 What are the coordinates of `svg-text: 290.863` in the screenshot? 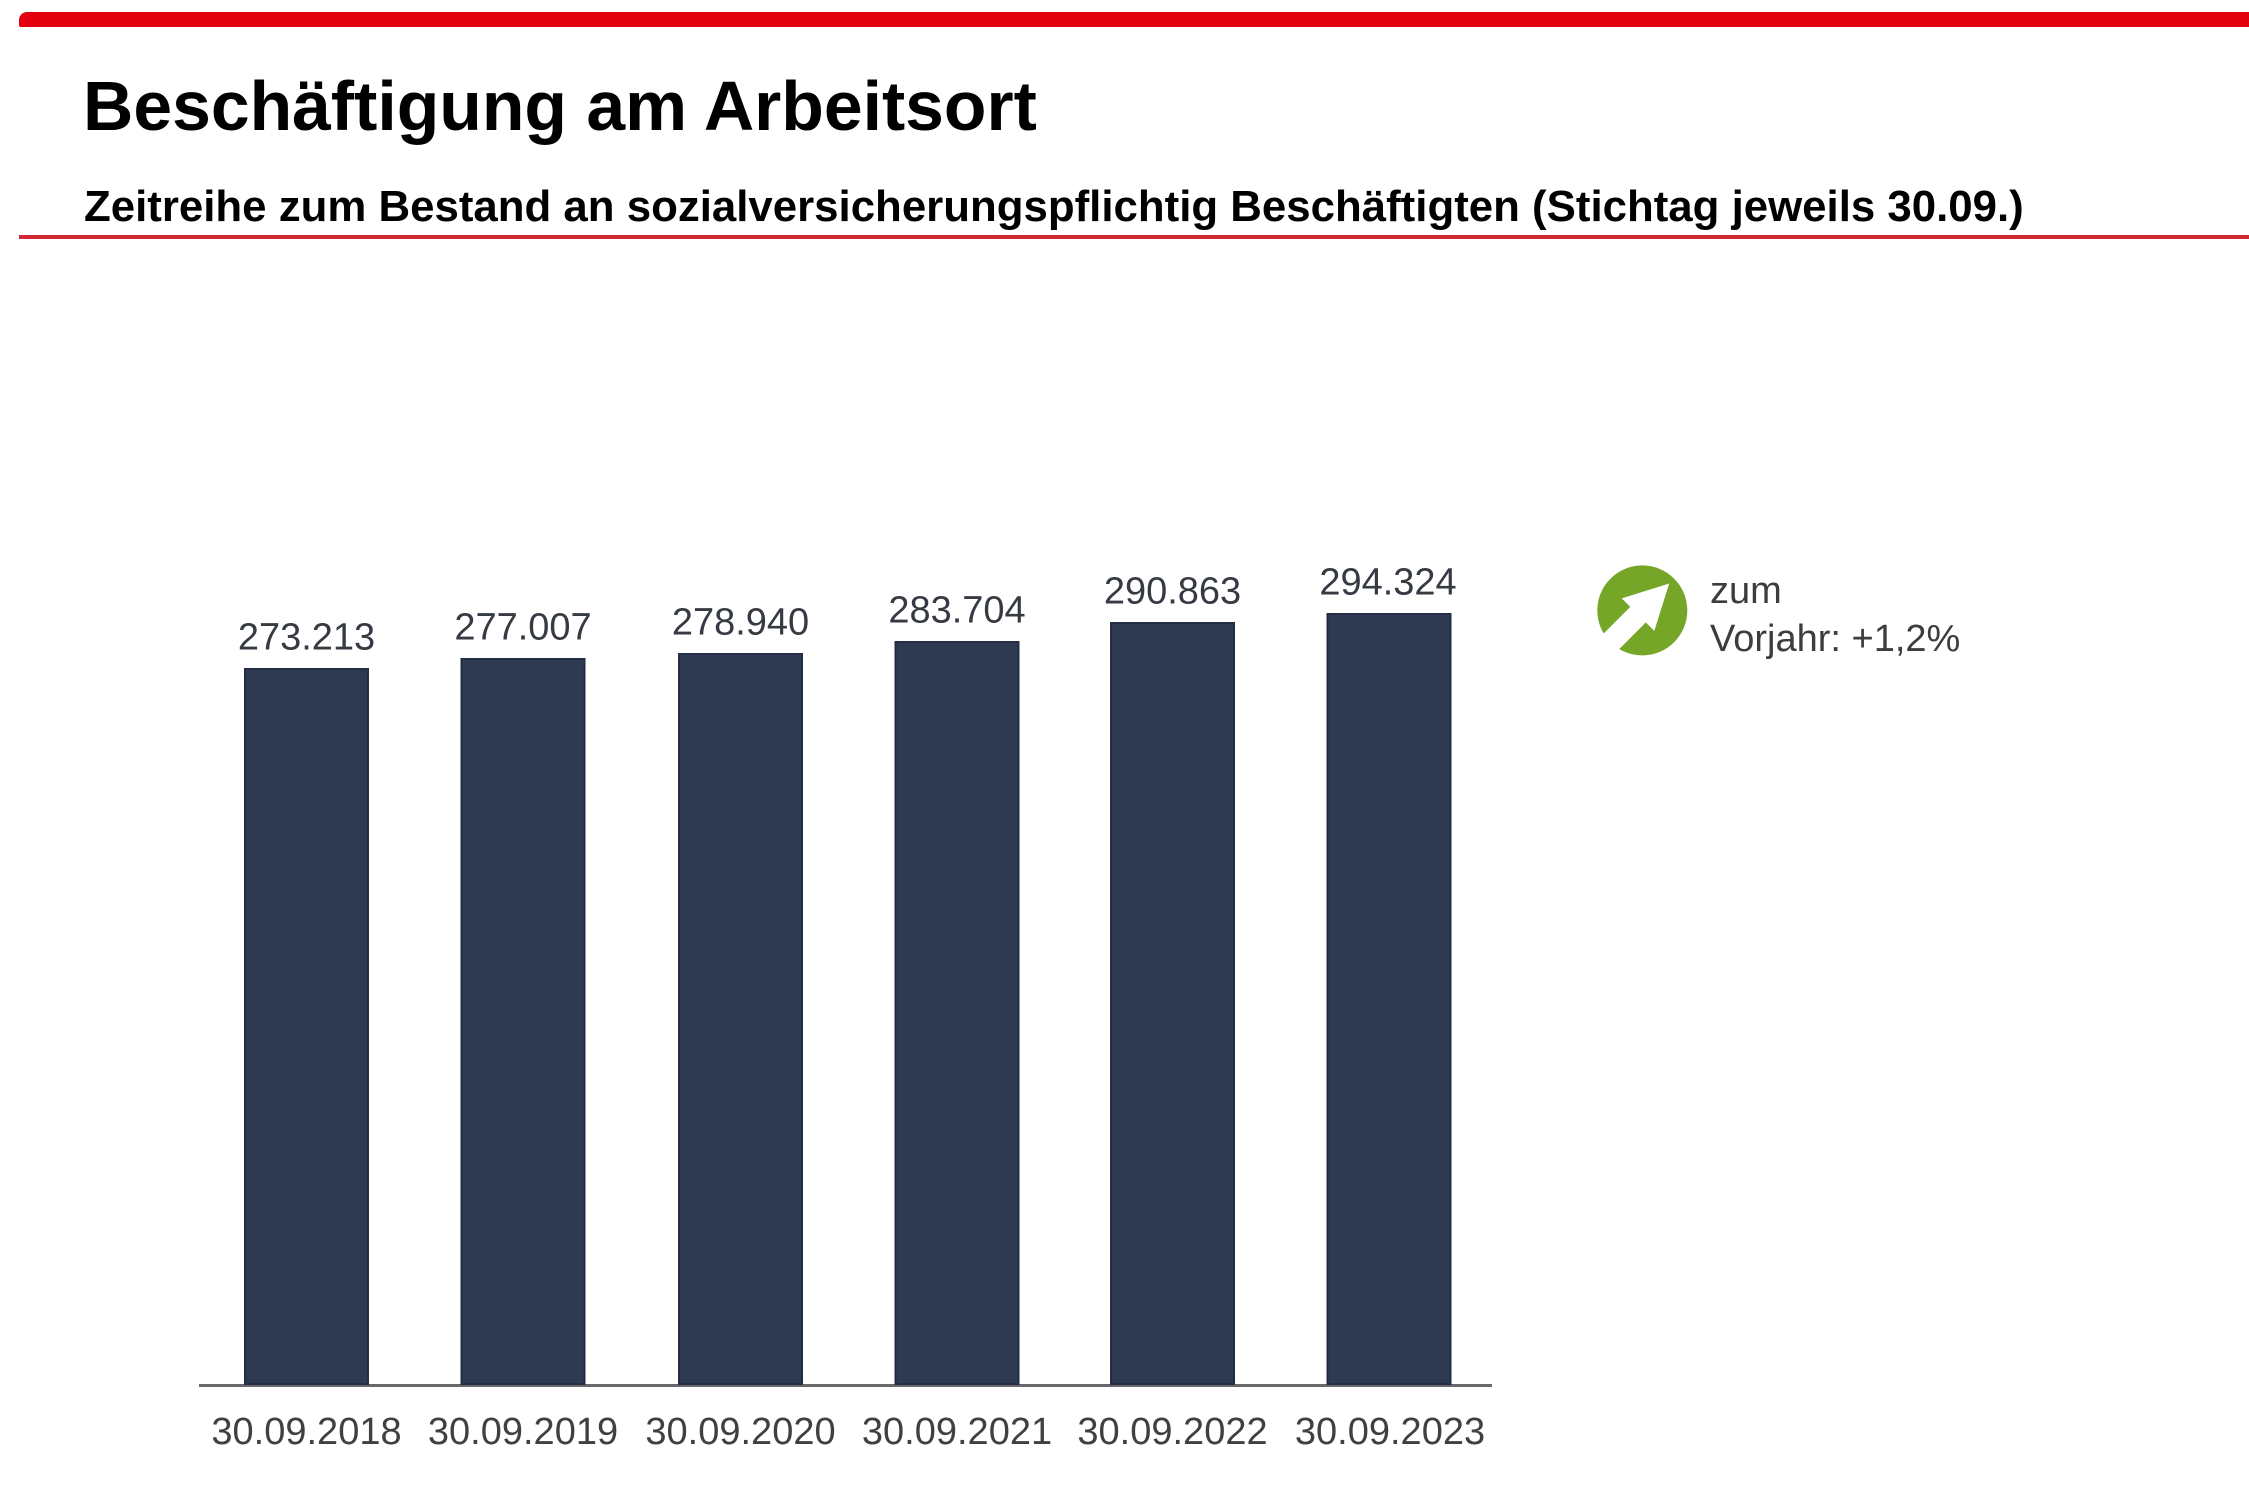 It's located at (1172, 592).